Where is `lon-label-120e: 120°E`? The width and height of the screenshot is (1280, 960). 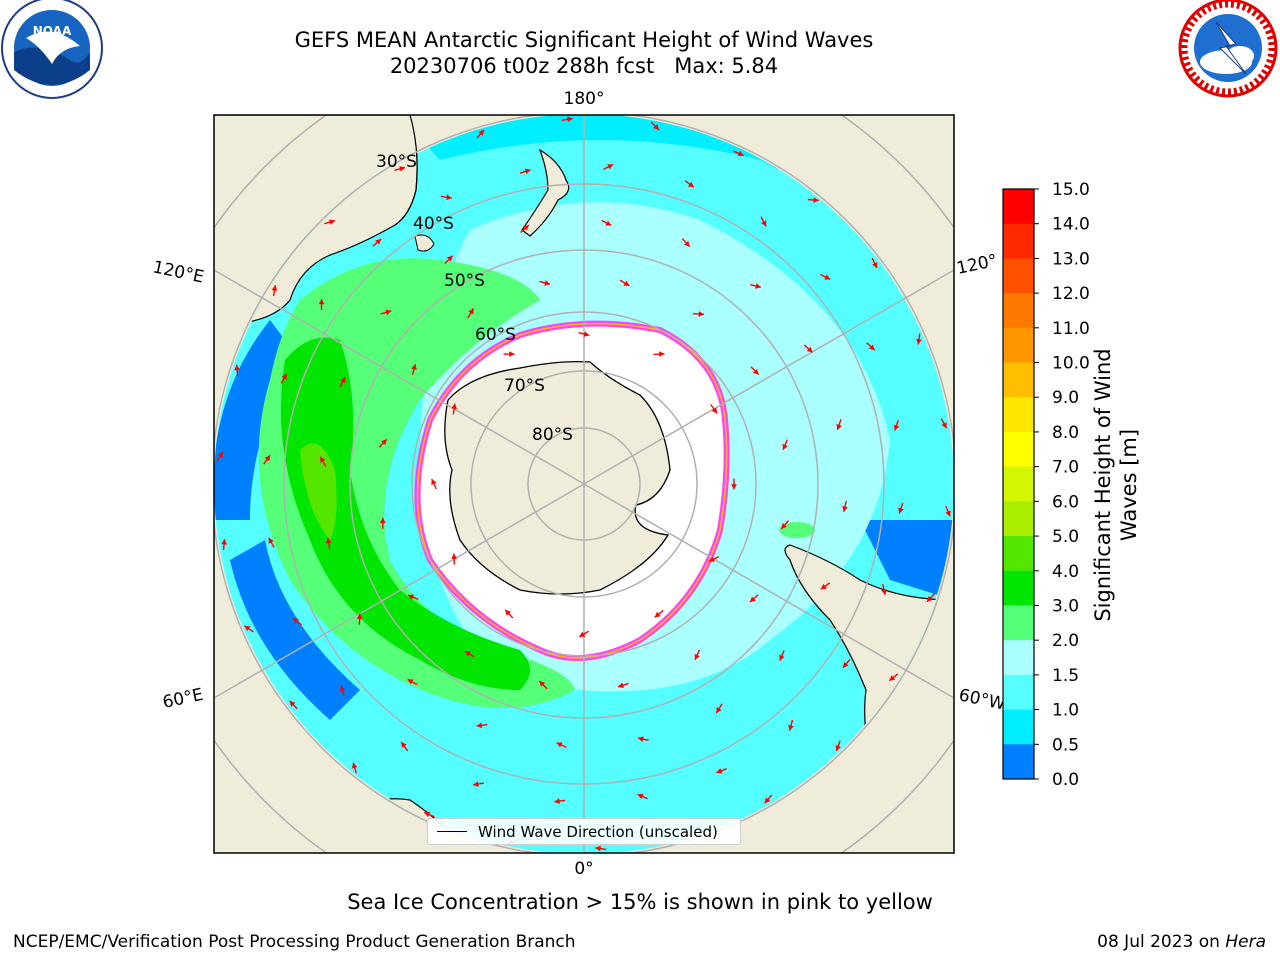
lon-label-120e: 120°E is located at coordinates (178, 272).